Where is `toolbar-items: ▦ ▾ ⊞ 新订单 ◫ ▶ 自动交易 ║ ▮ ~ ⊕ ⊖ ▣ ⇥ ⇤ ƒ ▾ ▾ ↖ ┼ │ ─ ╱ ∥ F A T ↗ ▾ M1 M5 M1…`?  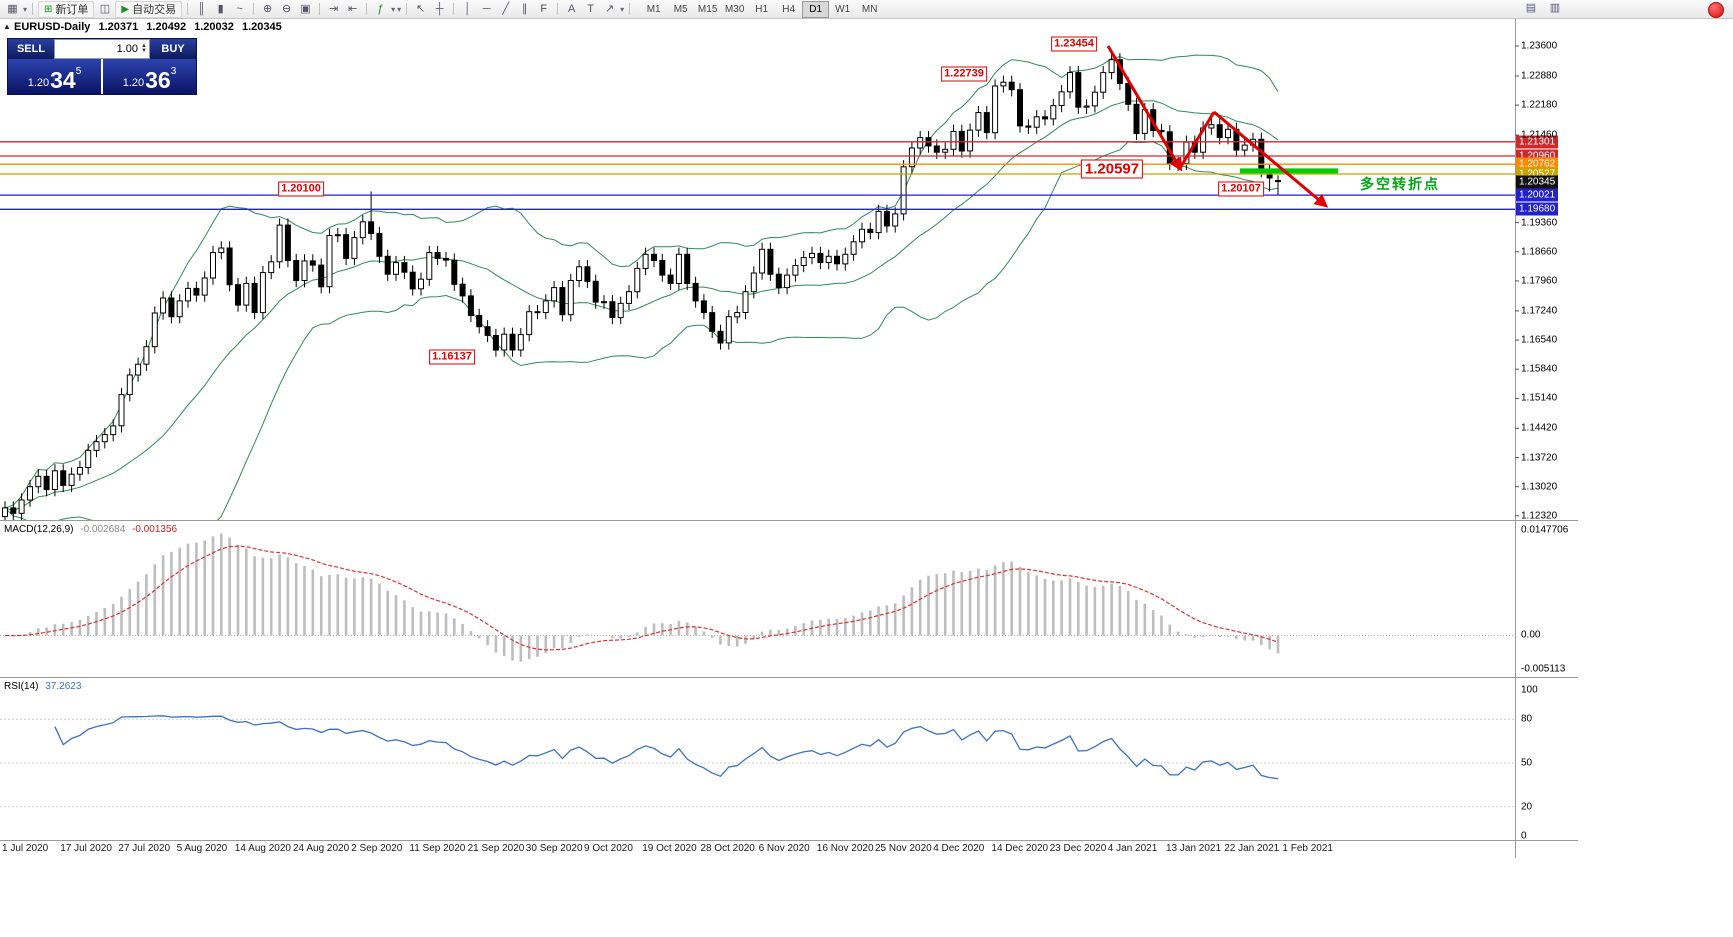 toolbar-items: ▦ ▾ ⊞ 新订单 ◫ ▶ 自动交易 ║ ▮ ~ ⊕ ⊖ ▣ ⇥ ⇤ ƒ ▾ ▾ ↖ ┼ │ ─ ╱ ∥ F A T ↗ ▾ M1 M5 M1… is located at coordinates (443, 9).